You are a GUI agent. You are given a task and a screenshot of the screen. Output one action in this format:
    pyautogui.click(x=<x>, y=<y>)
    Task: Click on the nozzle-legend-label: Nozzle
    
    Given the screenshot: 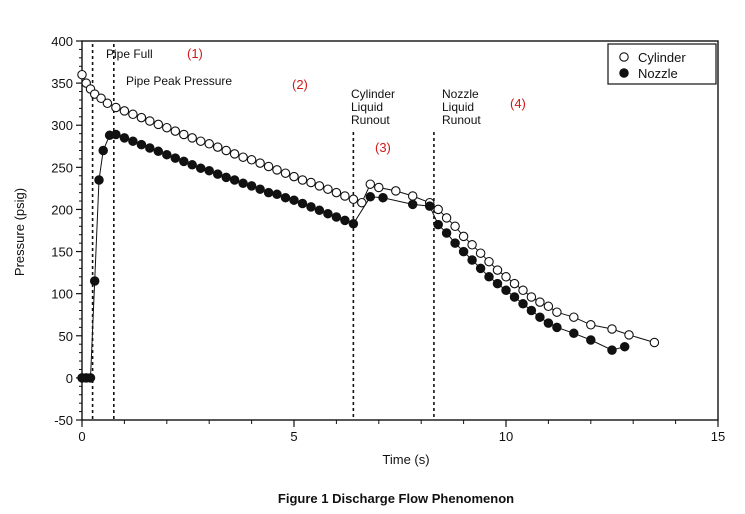 What is the action you would take?
    pyautogui.click(x=658, y=73)
    